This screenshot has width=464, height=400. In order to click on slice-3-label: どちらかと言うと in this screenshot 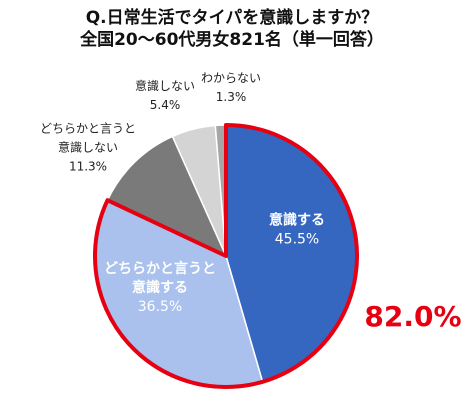, I will do `click(88, 129)`.